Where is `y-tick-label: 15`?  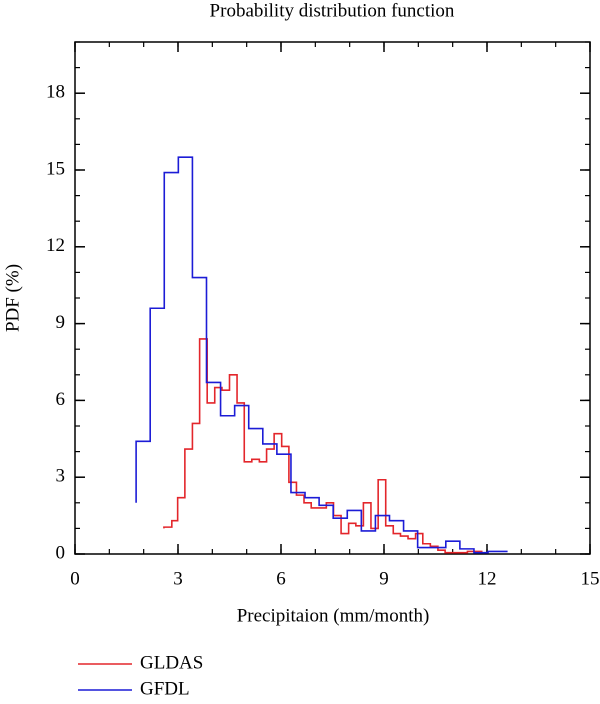
y-tick-label: 15 is located at coordinates (55, 168).